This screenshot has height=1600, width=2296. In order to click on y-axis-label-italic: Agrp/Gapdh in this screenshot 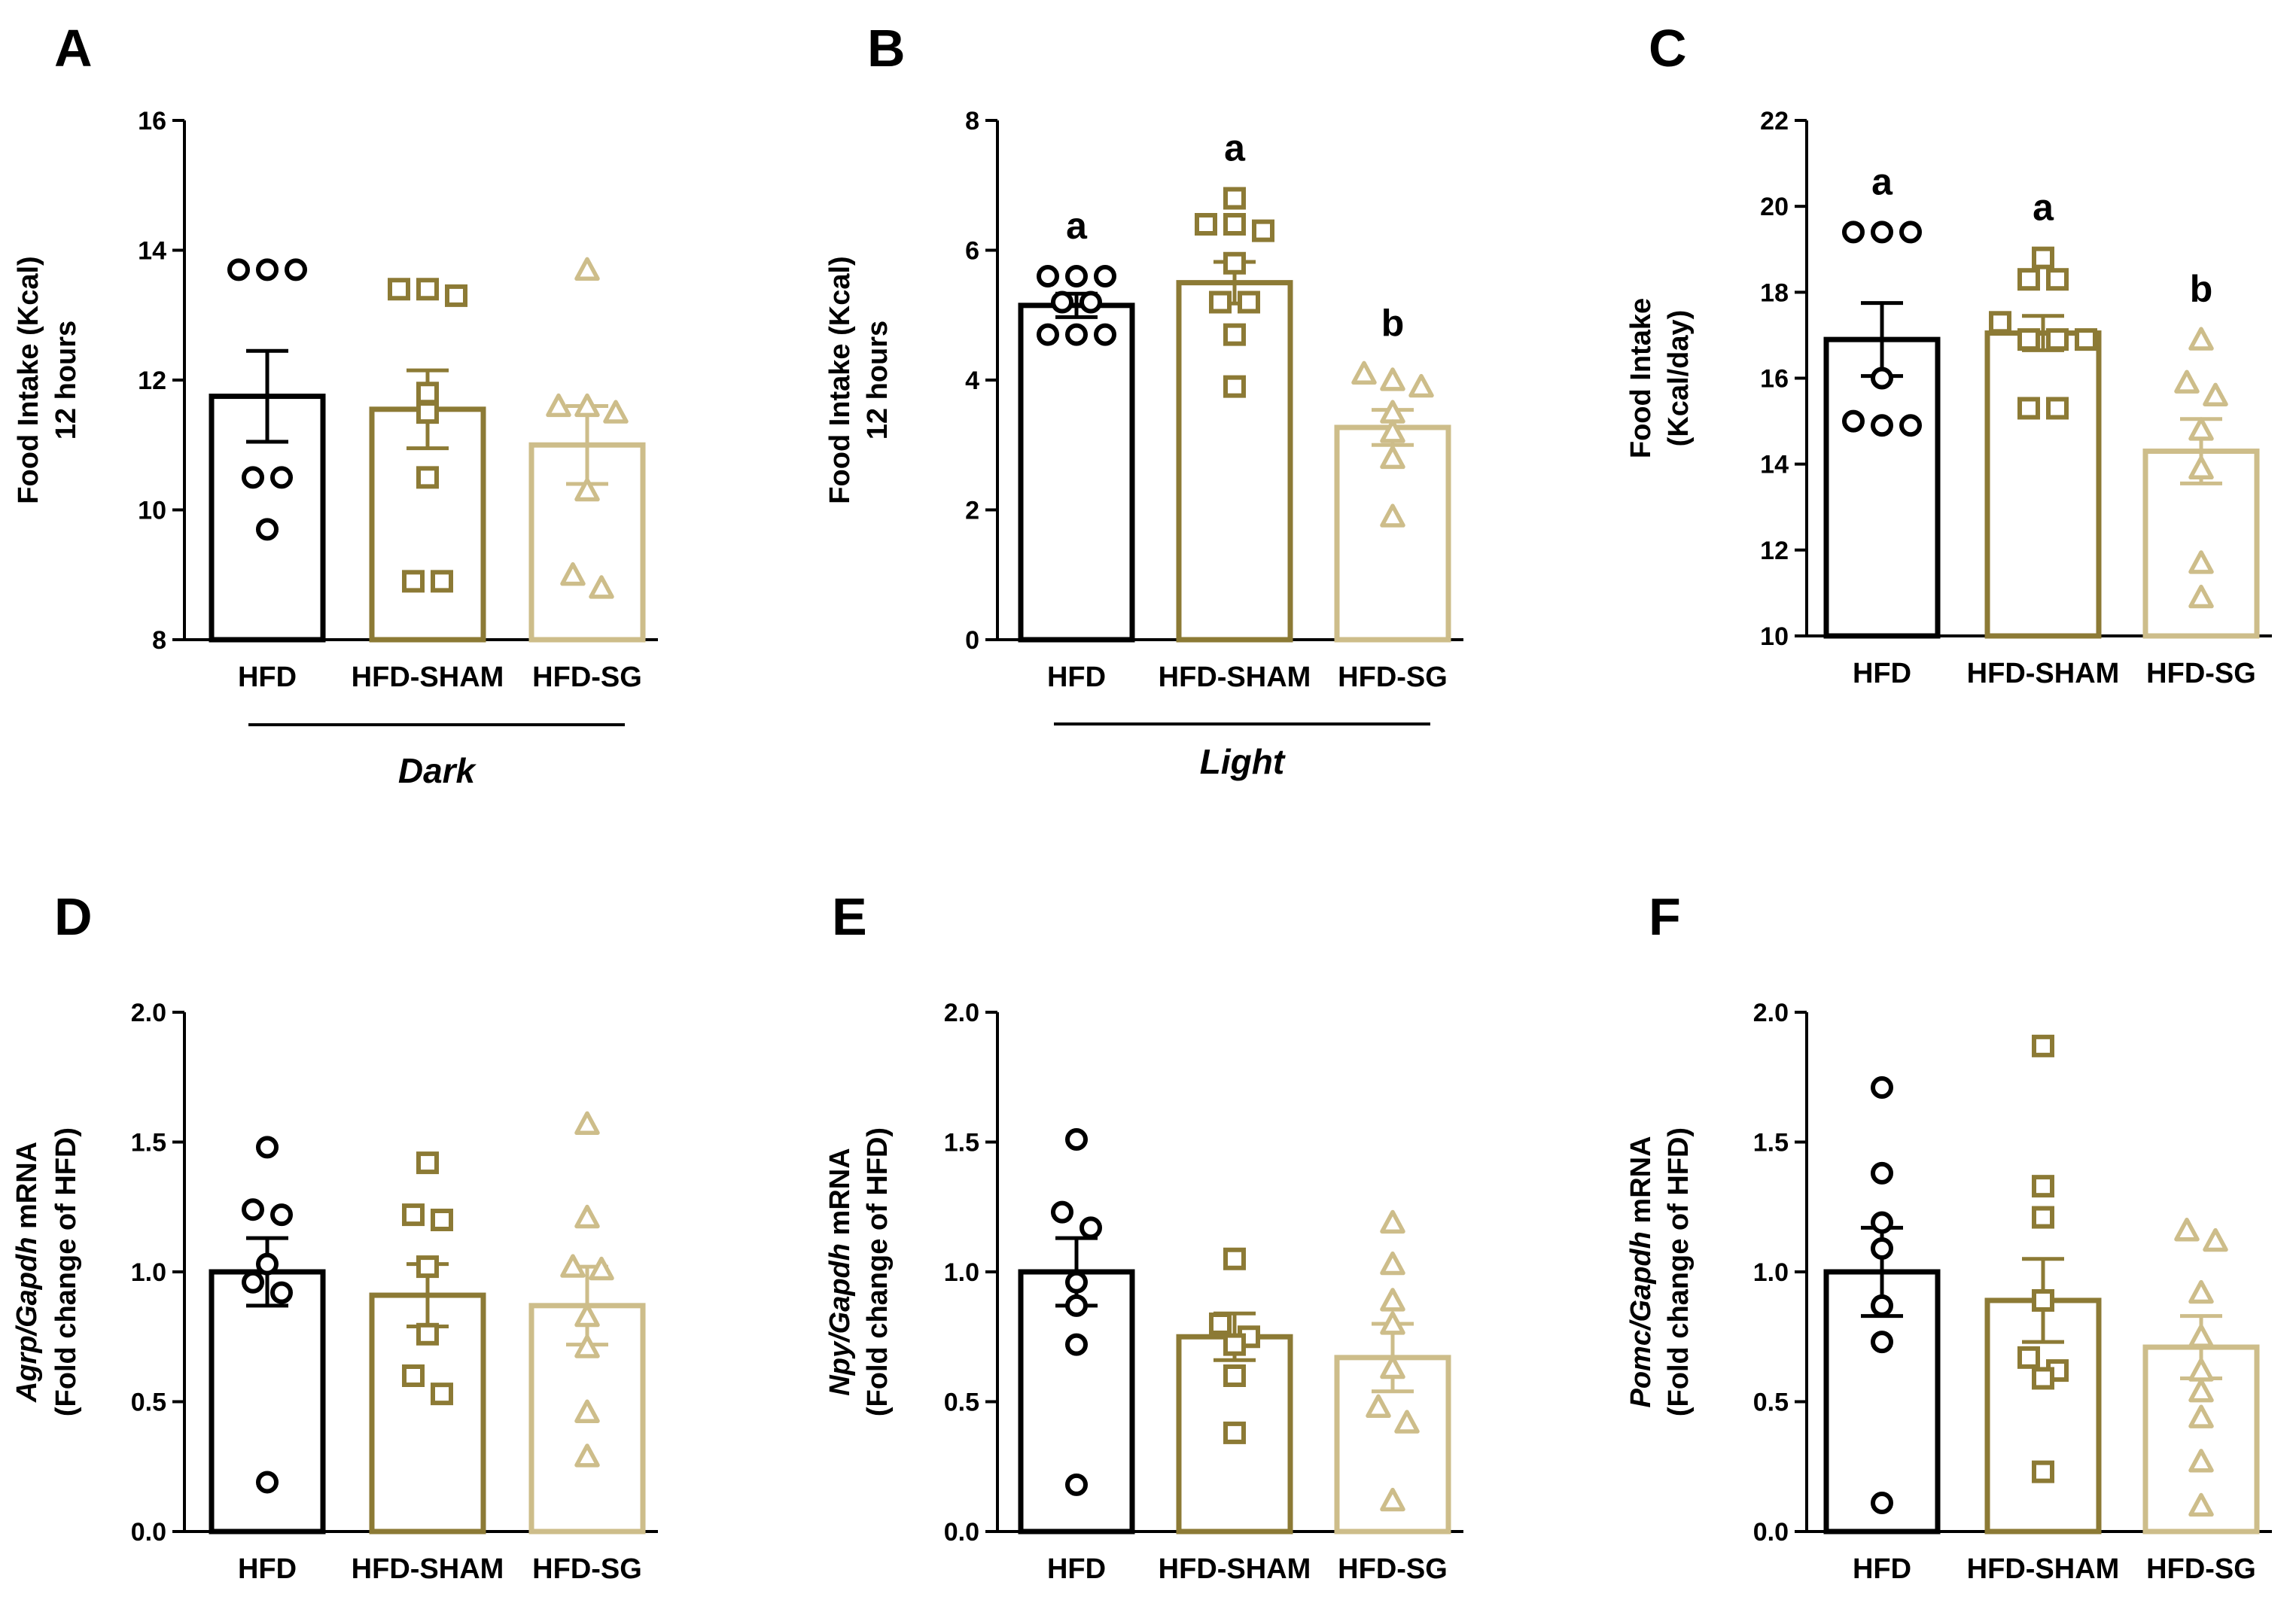, I will do `click(27, 1320)`.